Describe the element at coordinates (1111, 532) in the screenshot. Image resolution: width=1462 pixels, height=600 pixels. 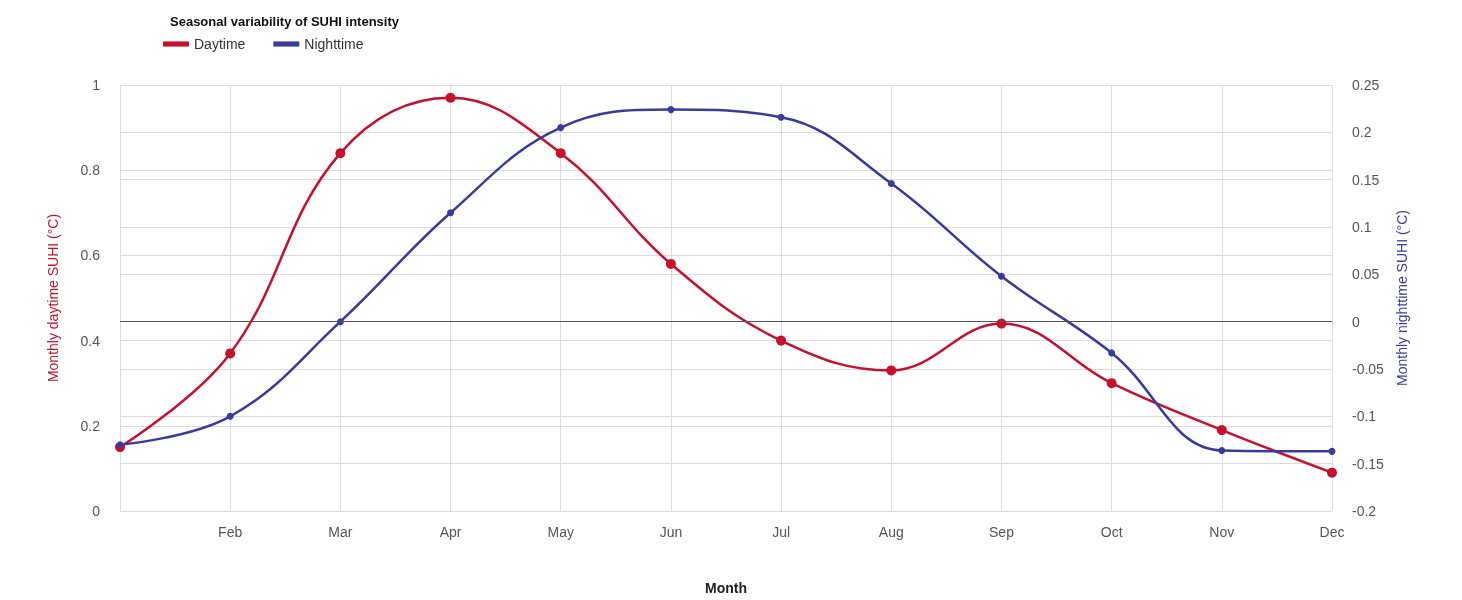
I see `x-tick-label: Oct` at that location.